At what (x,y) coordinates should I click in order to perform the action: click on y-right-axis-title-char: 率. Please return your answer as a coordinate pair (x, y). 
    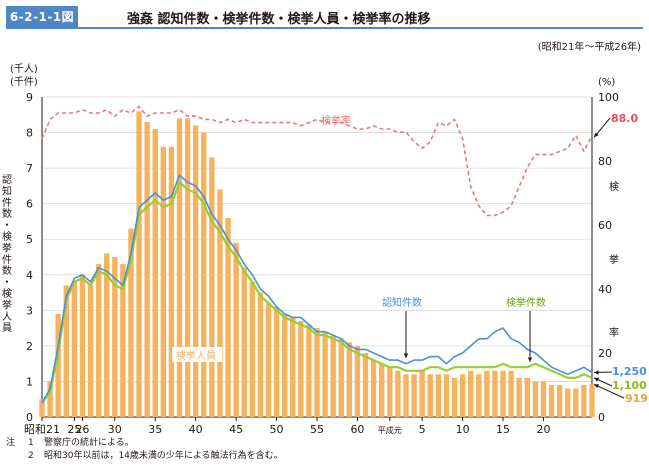
    Looking at the image, I should click on (614, 332).